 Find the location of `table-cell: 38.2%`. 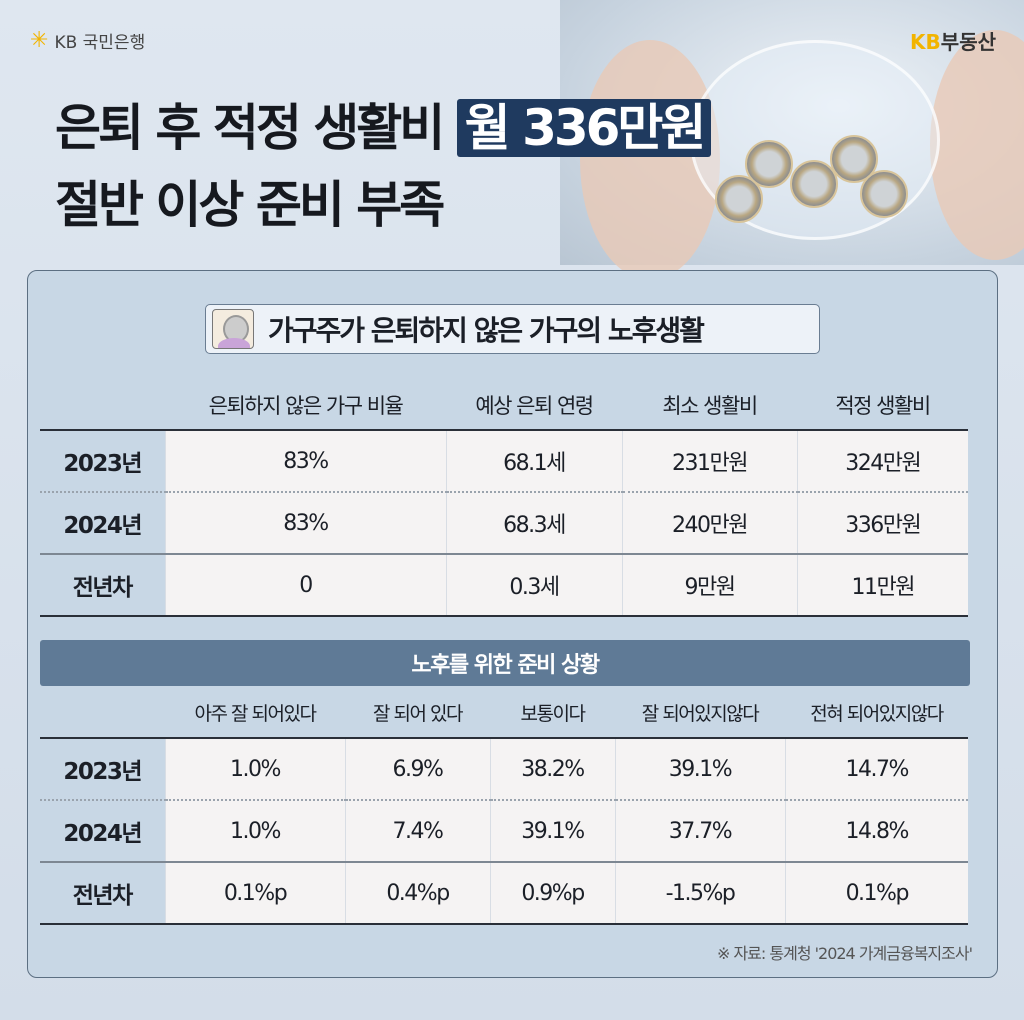

table-cell: 38.2% is located at coordinates (552, 769).